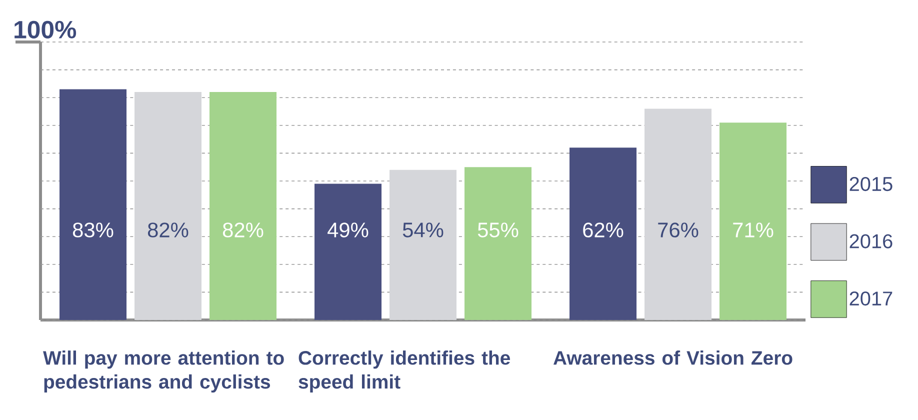 The image size is (918, 420). Describe the element at coordinates (672, 357) in the screenshot. I see `x-tick-label: Awareness of Vision Zero` at that location.